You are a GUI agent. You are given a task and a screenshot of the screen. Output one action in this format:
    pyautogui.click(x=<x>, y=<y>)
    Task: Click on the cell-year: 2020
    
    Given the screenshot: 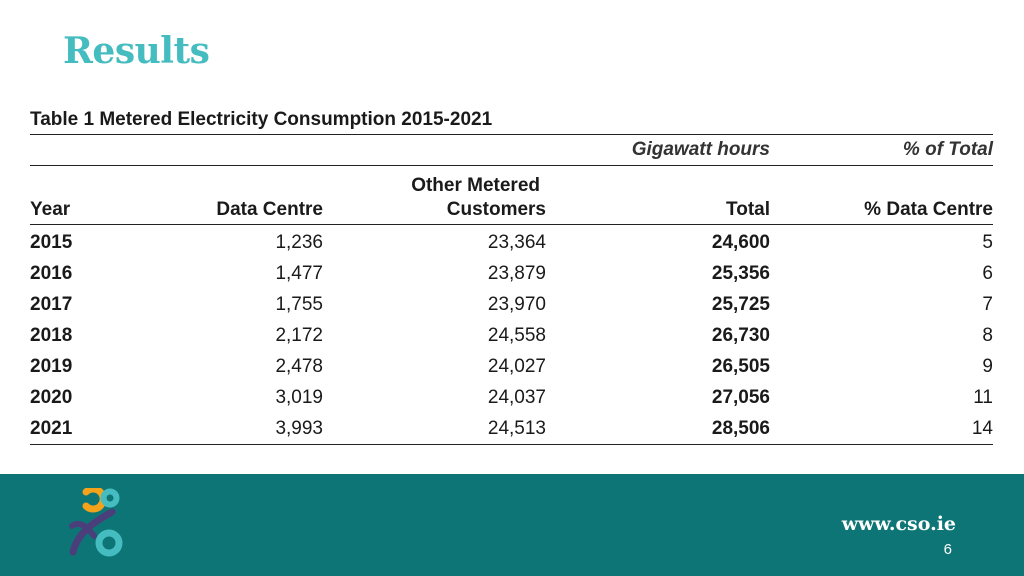 What is the action you would take?
    pyautogui.click(x=51, y=397)
    